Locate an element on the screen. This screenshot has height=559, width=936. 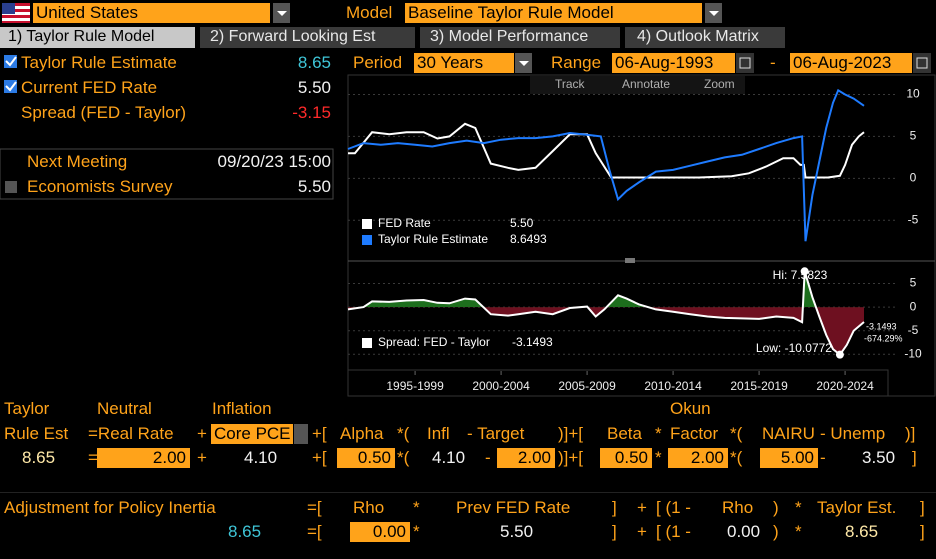
range-dash: - is located at coordinates (773, 62).